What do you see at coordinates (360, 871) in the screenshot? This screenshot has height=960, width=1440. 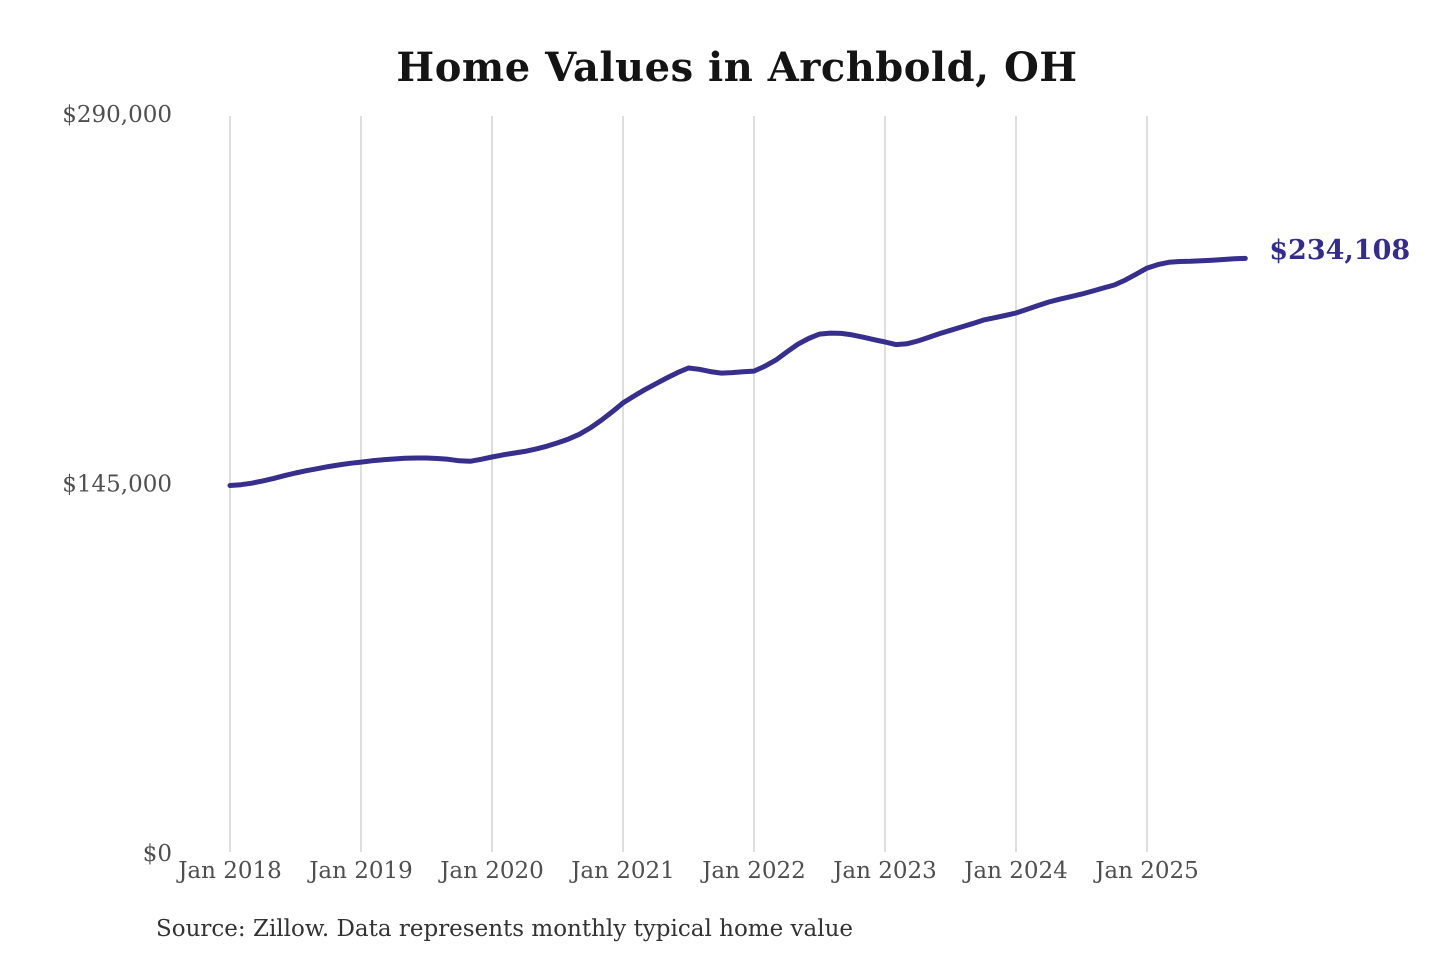 I see `x-tick-label-jan-2019: Jan 2019` at bounding box center [360, 871].